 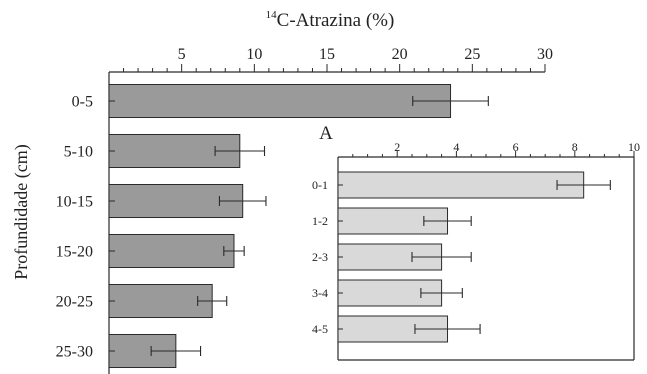 I want to click on panel-a-category-label: 20-25, so click(x=74, y=302).